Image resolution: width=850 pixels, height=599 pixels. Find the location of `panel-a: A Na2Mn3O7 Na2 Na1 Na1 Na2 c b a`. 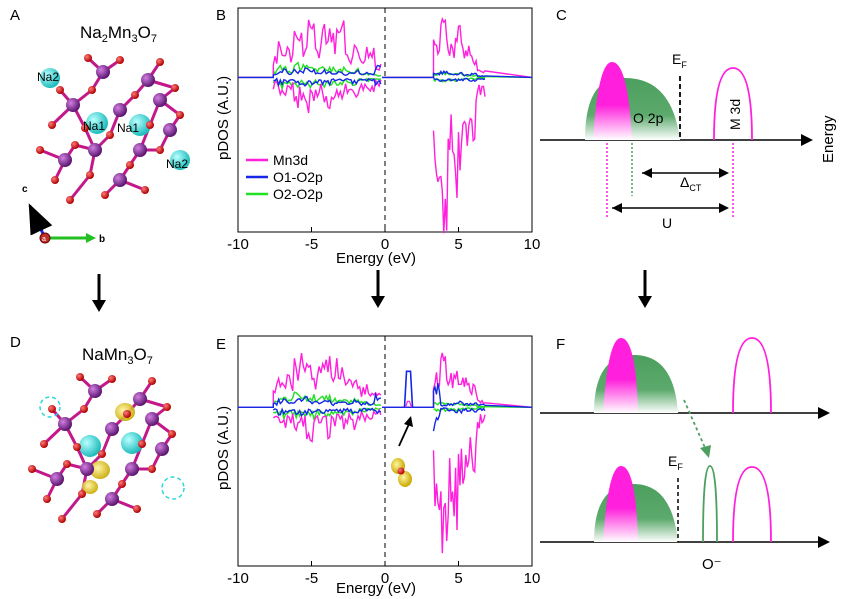

panel-a: A Na2Mn3O7 Na2 Na1 Na1 Na2 c b a is located at coordinates (100, 126).